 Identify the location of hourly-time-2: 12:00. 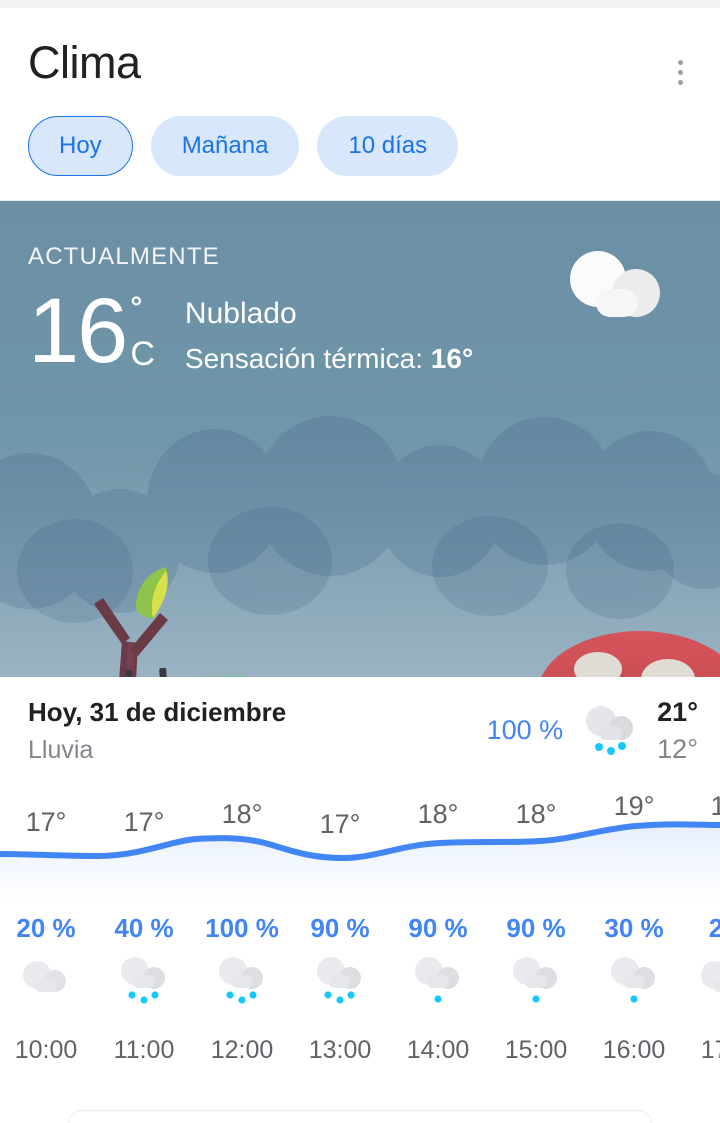
(242, 1049).